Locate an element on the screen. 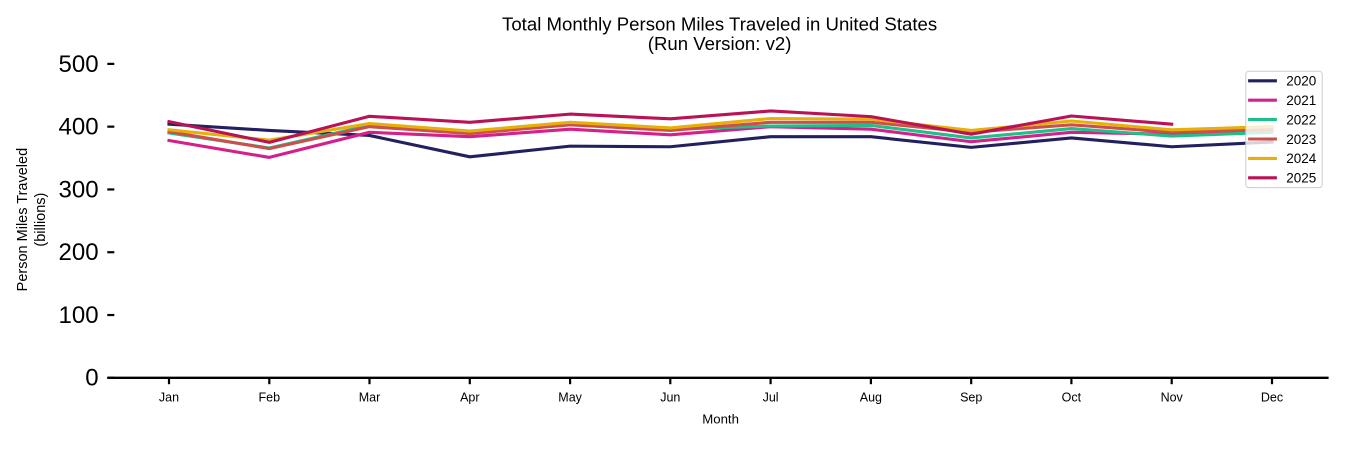 The width and height of the screenshot is (1350, 450). svg-text: 0 is located at coordinates (91, 378).